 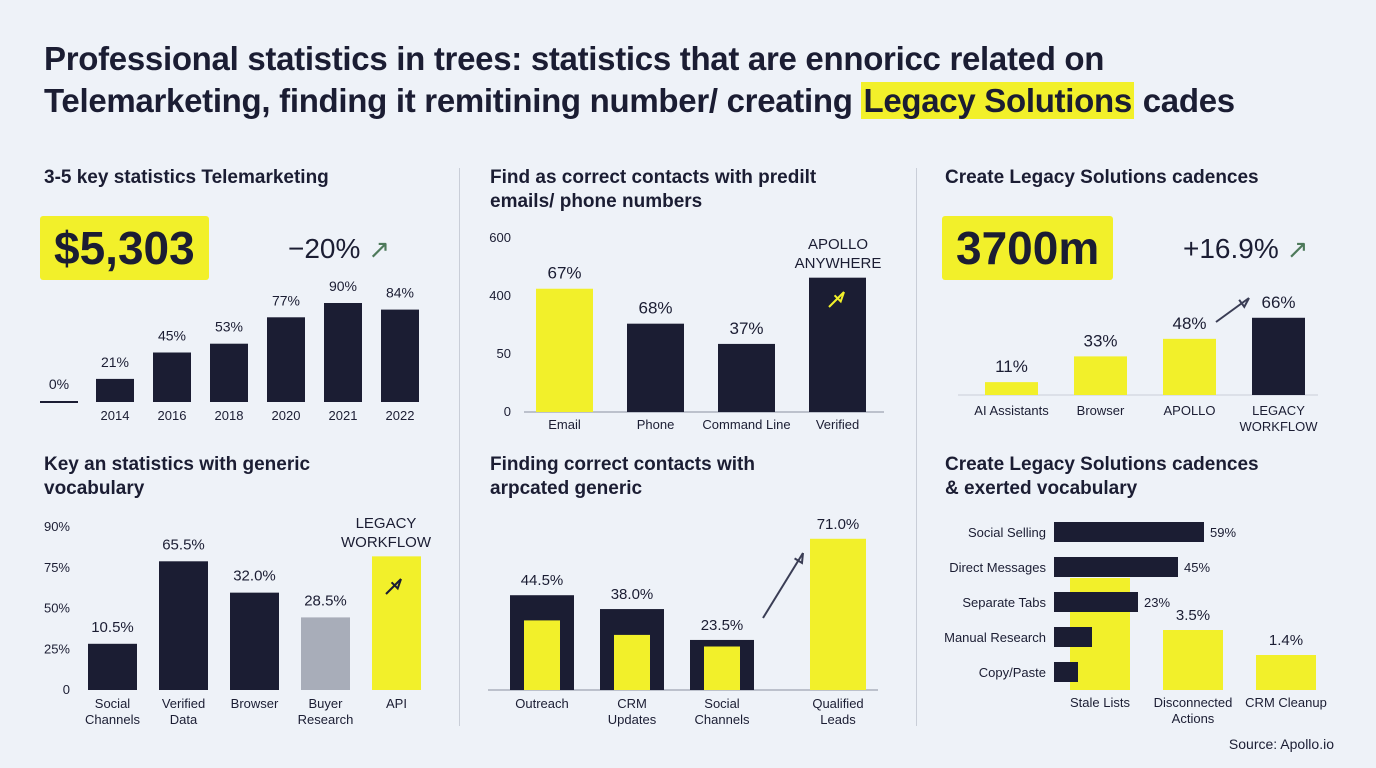 I want to click on data-label: 28.5%, so click(x=325, y=600).